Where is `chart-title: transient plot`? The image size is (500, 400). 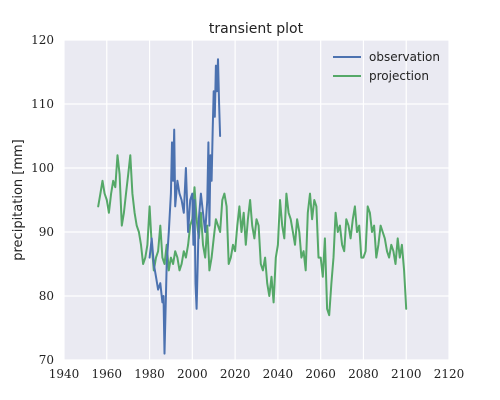
chart-title: transient plot is located at coordinates (256, 29).